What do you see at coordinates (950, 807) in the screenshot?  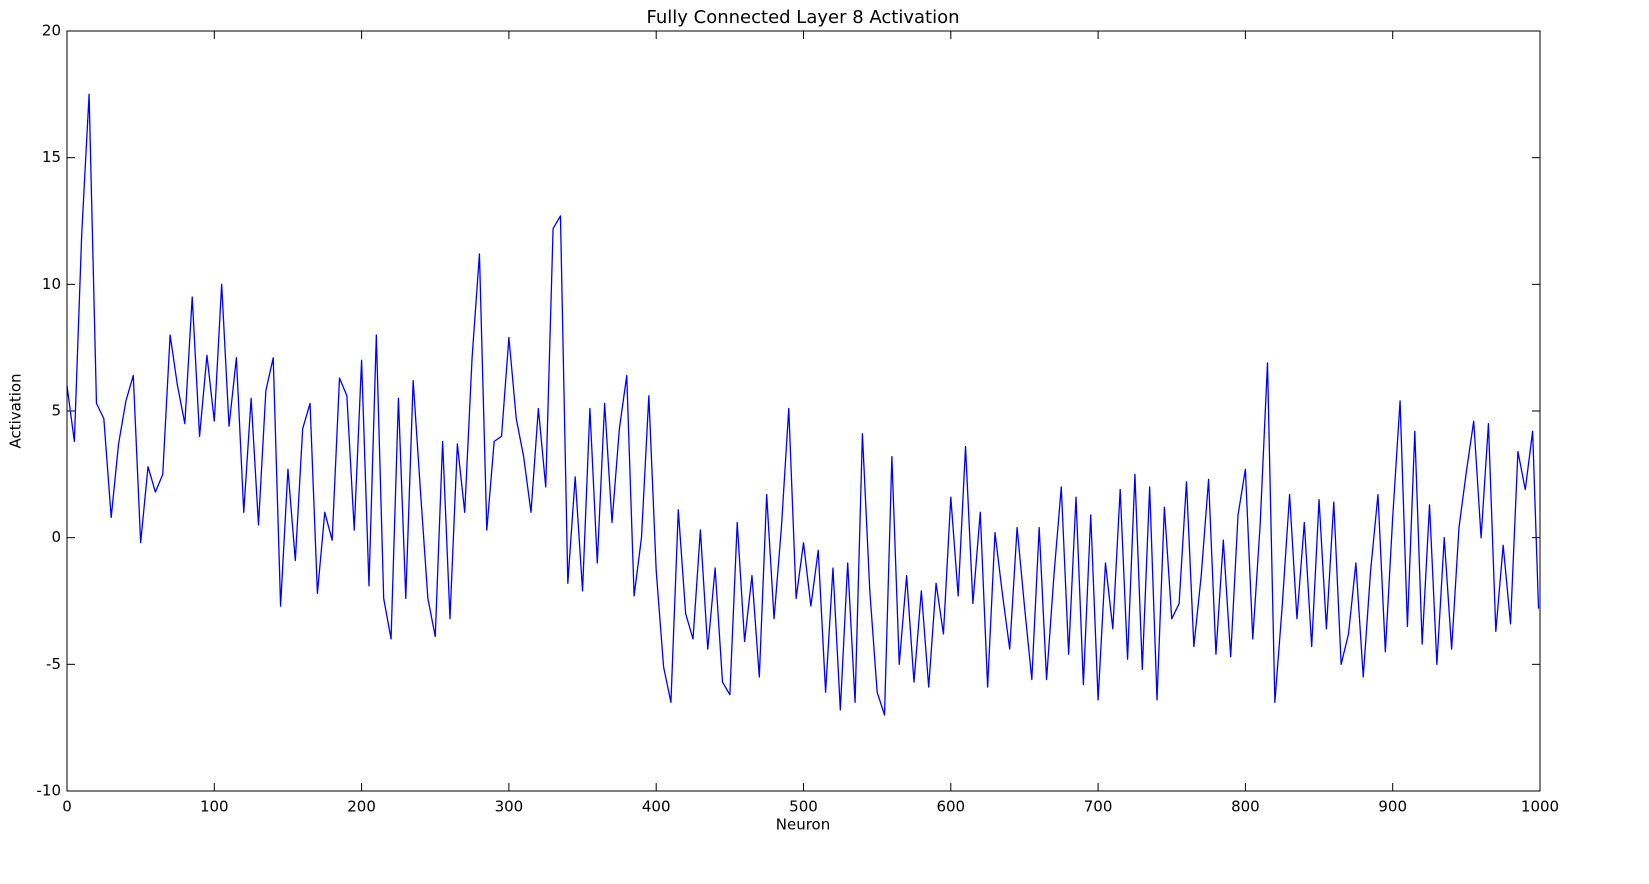 I see `x-tick-label: 600` at bounding box center [950, 807].